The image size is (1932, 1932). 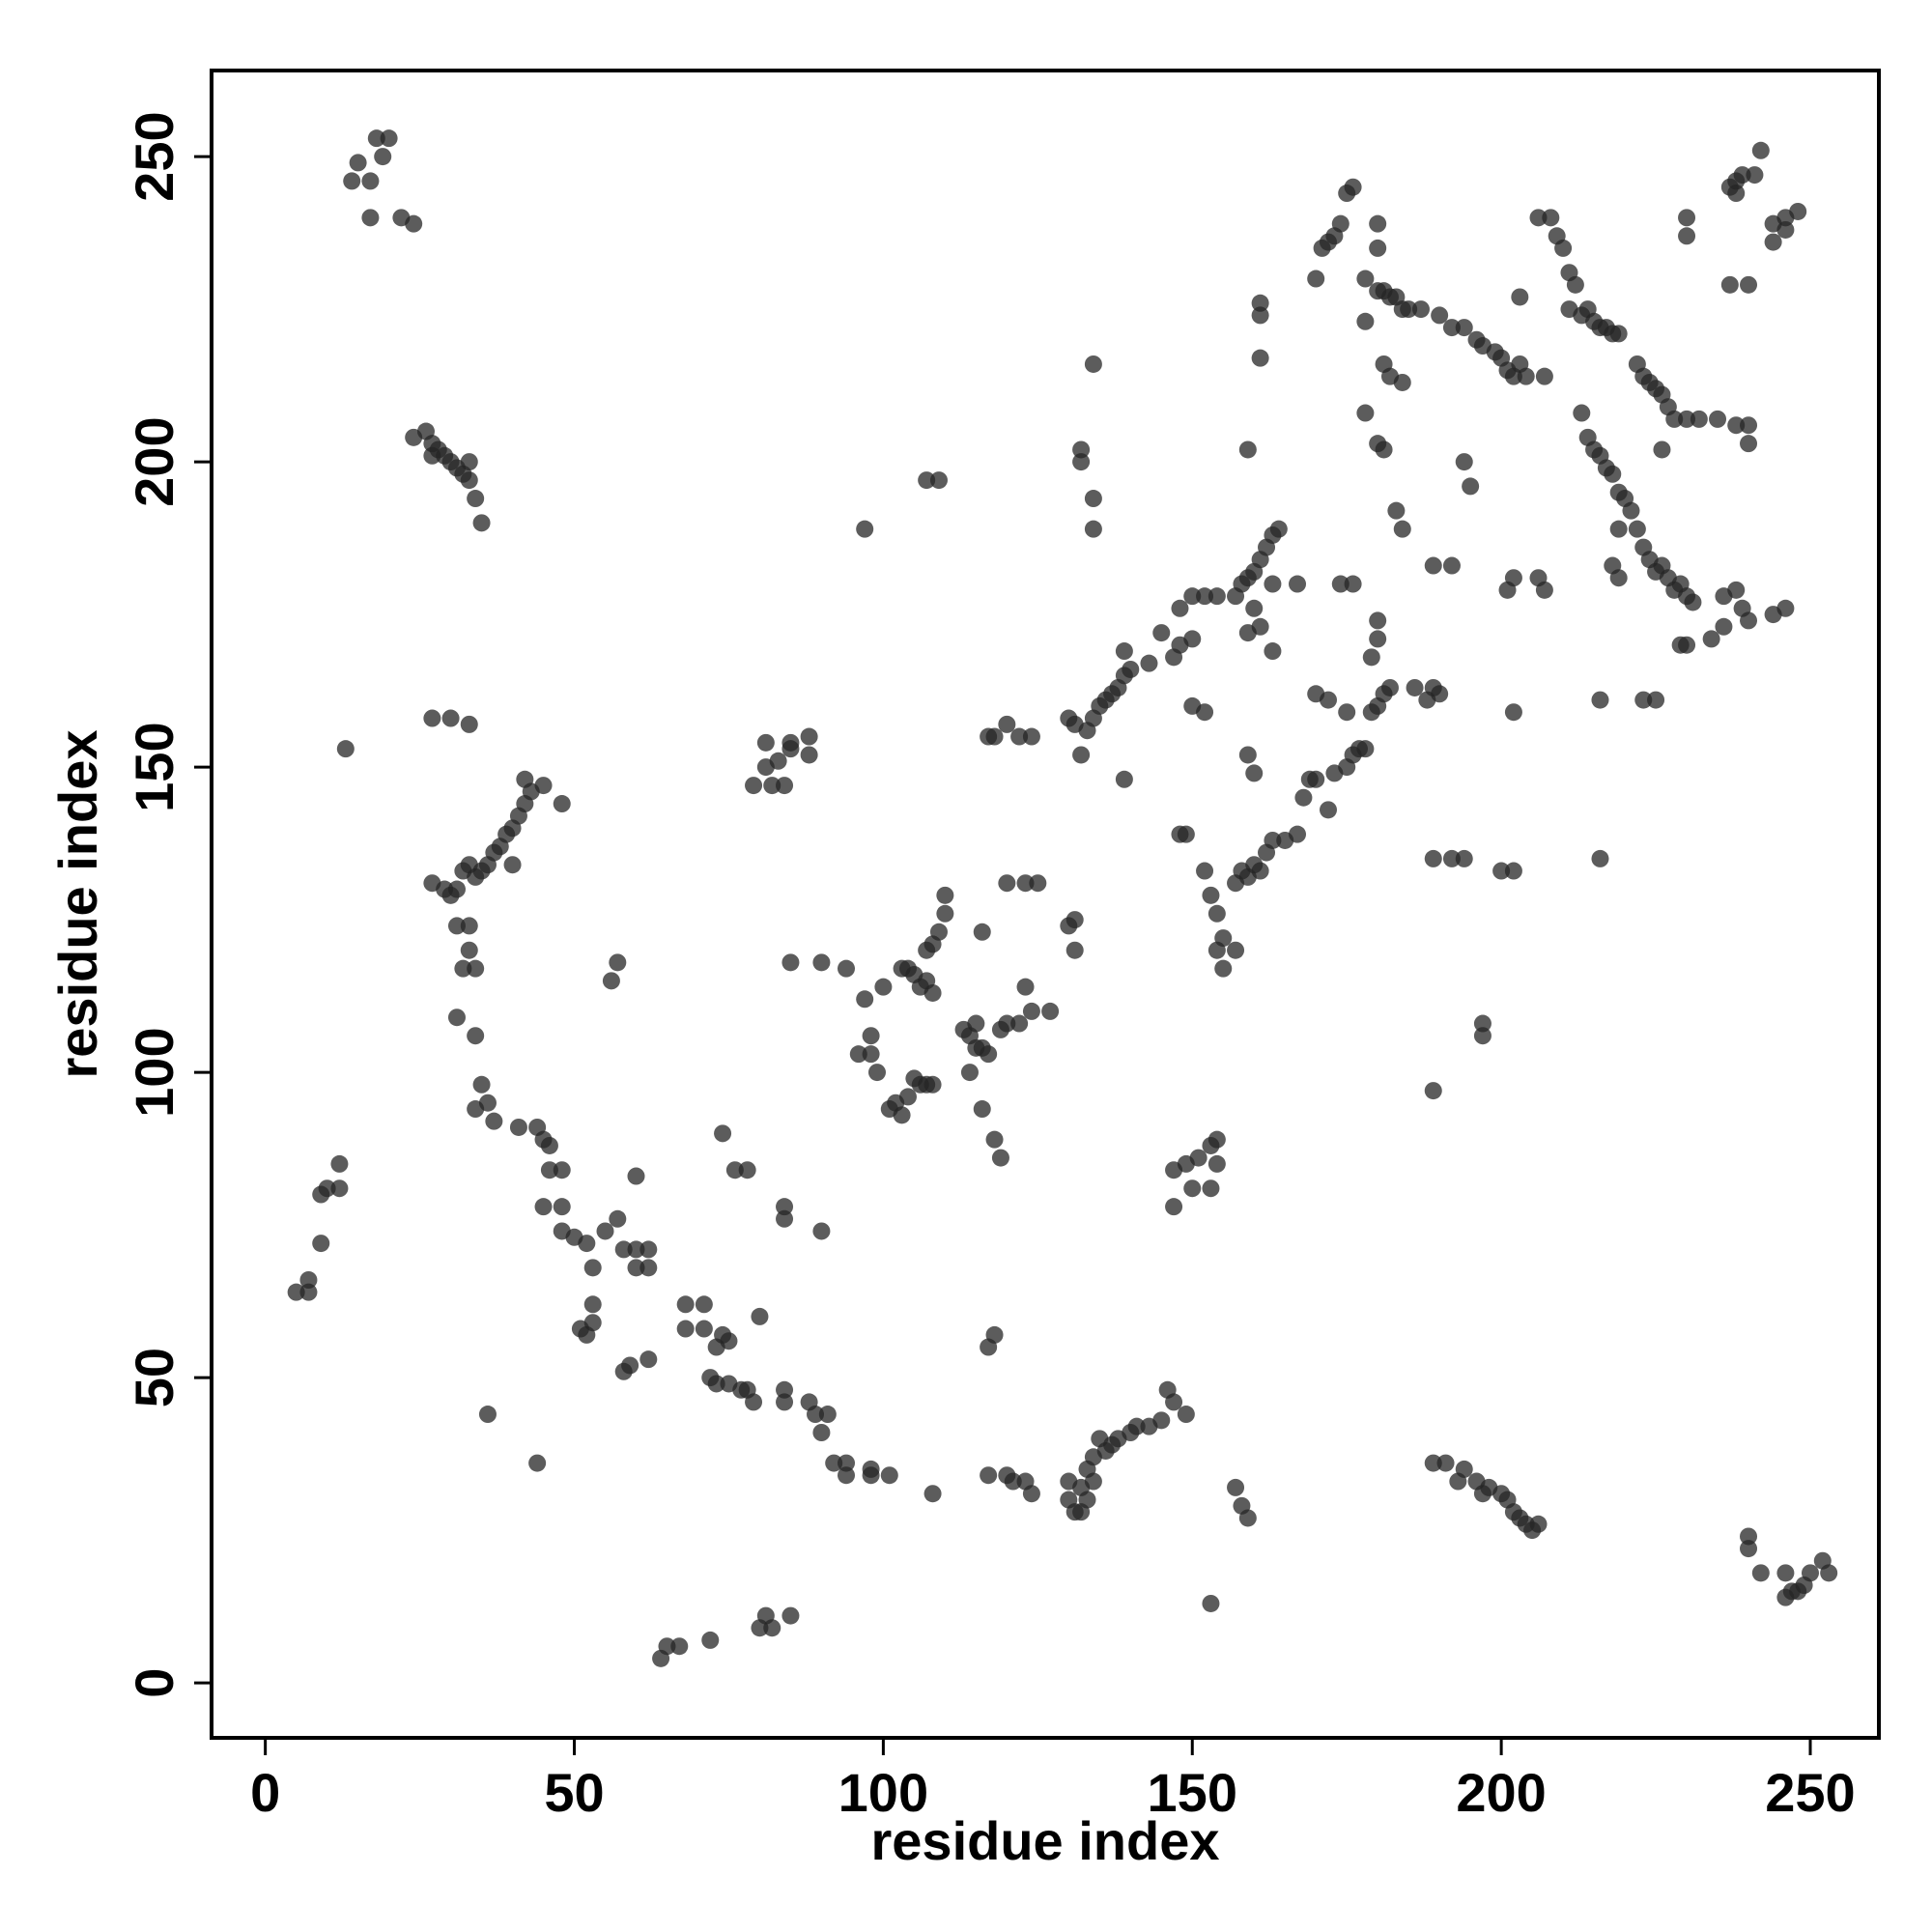 I want to click on x-tick-label: 100, so click(x=883, y=1792).